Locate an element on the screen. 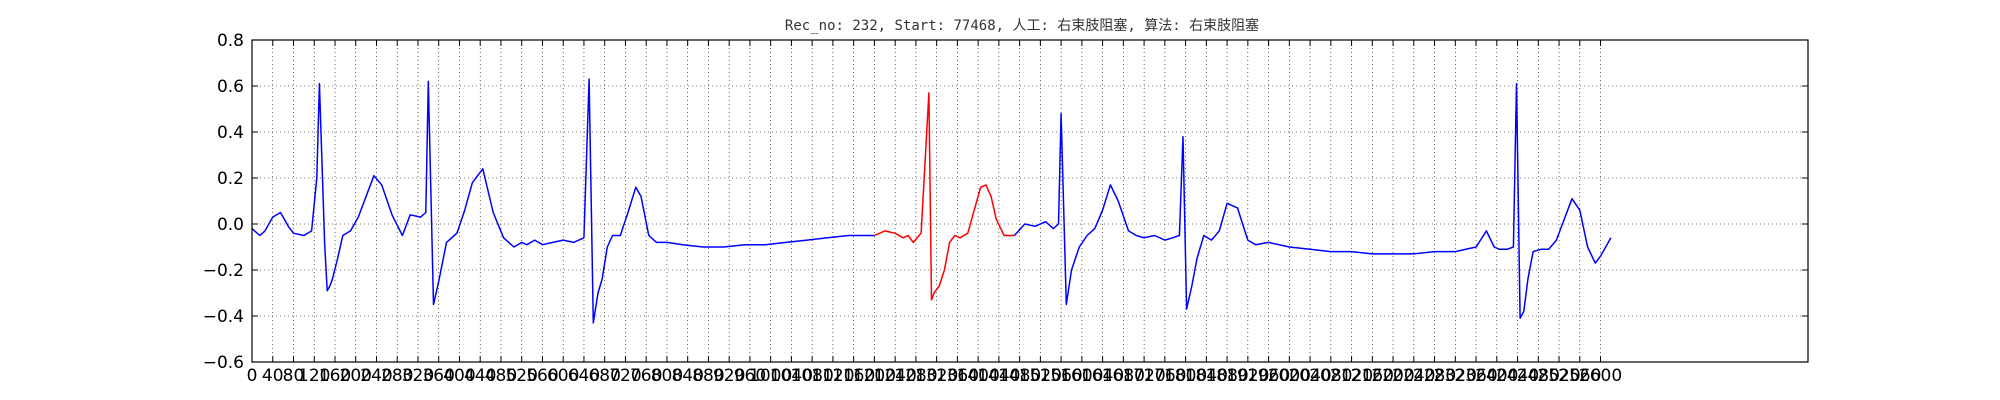 The height and width of the screenshot is (400, 2000). x-tick-label: 2120 is located at coordinates (1351, 376).